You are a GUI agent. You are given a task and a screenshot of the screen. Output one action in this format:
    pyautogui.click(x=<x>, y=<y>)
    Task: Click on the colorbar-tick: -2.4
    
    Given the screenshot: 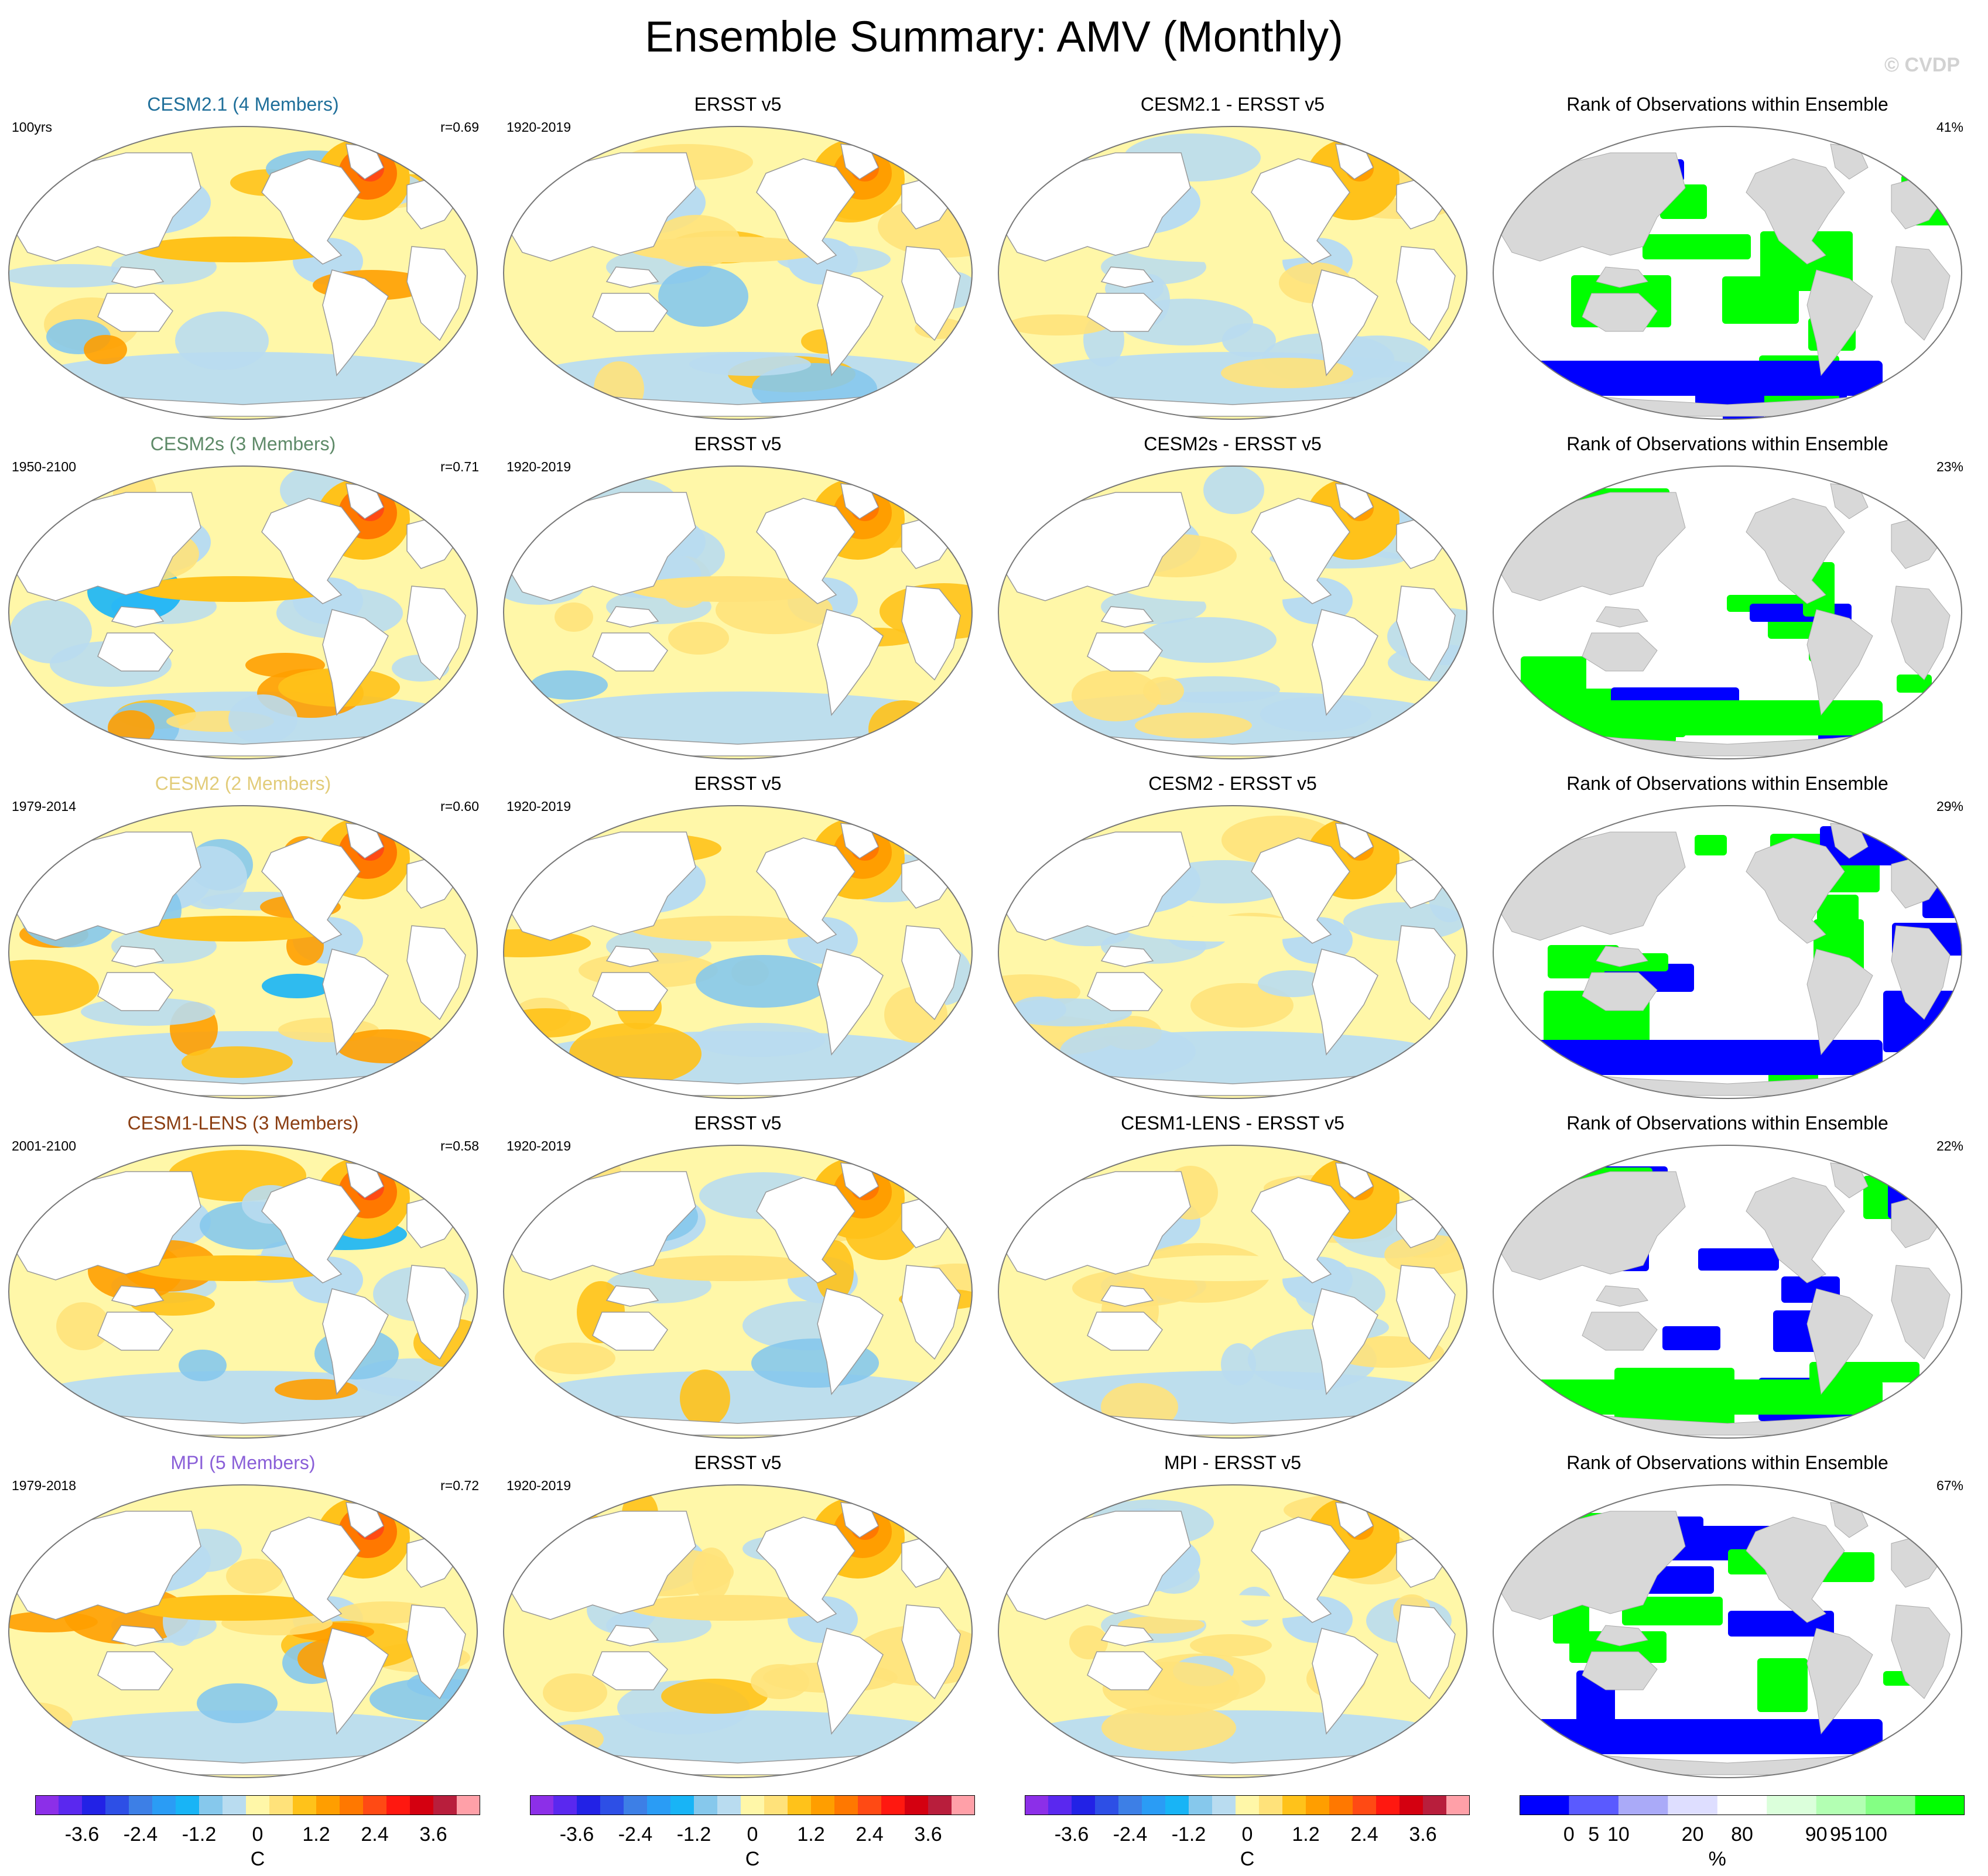 What is the action you would take?
    pyautogui.click(x=140, y=1834)
    